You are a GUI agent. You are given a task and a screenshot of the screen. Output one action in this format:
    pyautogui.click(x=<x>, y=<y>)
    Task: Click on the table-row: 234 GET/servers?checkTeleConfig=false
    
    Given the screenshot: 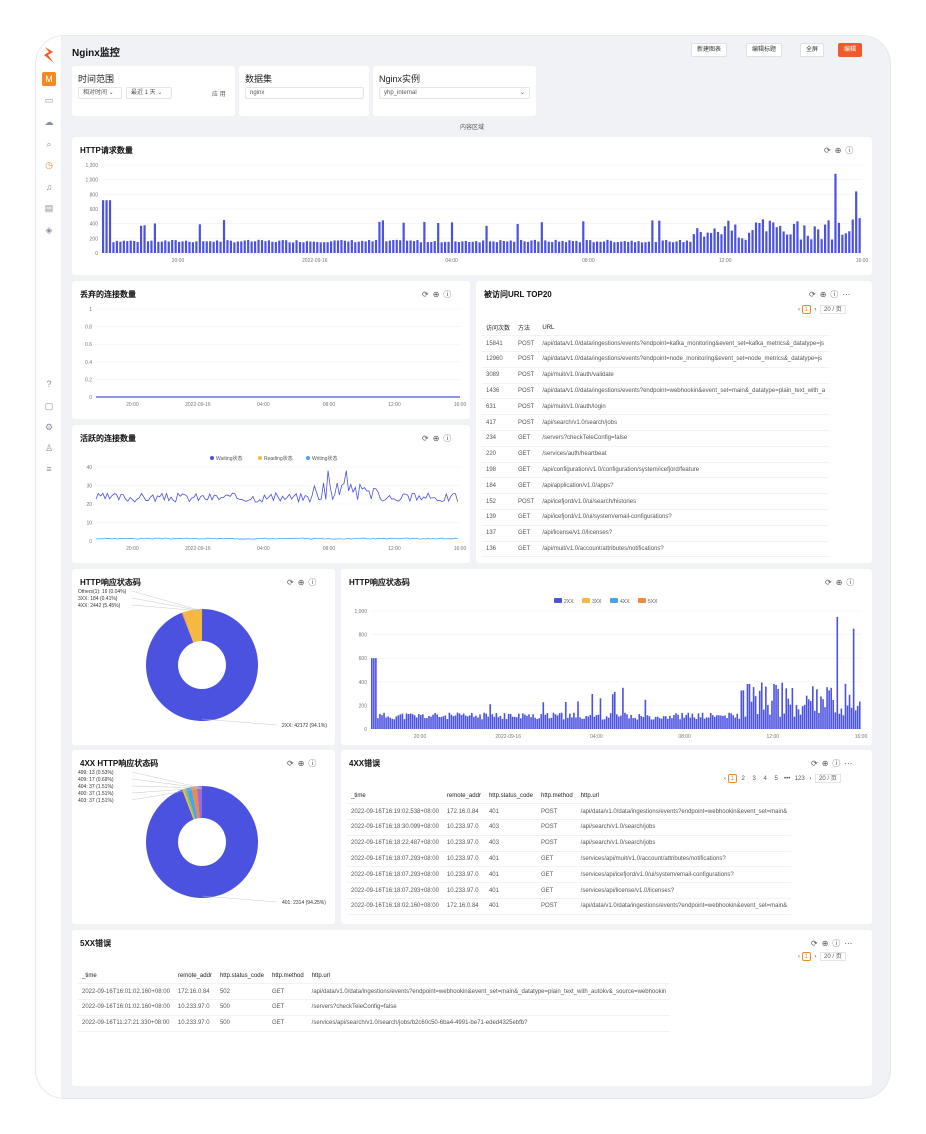 What is the action you would take?
    pyautogui.click(x=656, y=438)
    